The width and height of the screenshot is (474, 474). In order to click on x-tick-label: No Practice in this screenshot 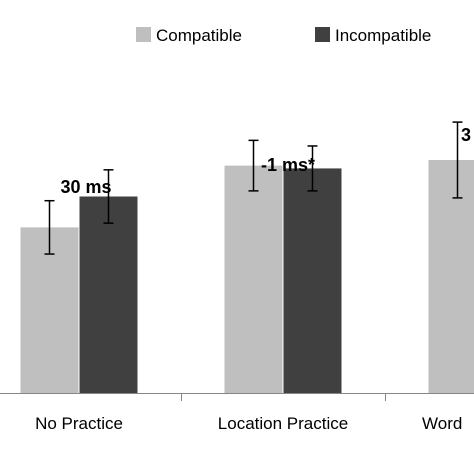, I will do `click(79, 423)`.